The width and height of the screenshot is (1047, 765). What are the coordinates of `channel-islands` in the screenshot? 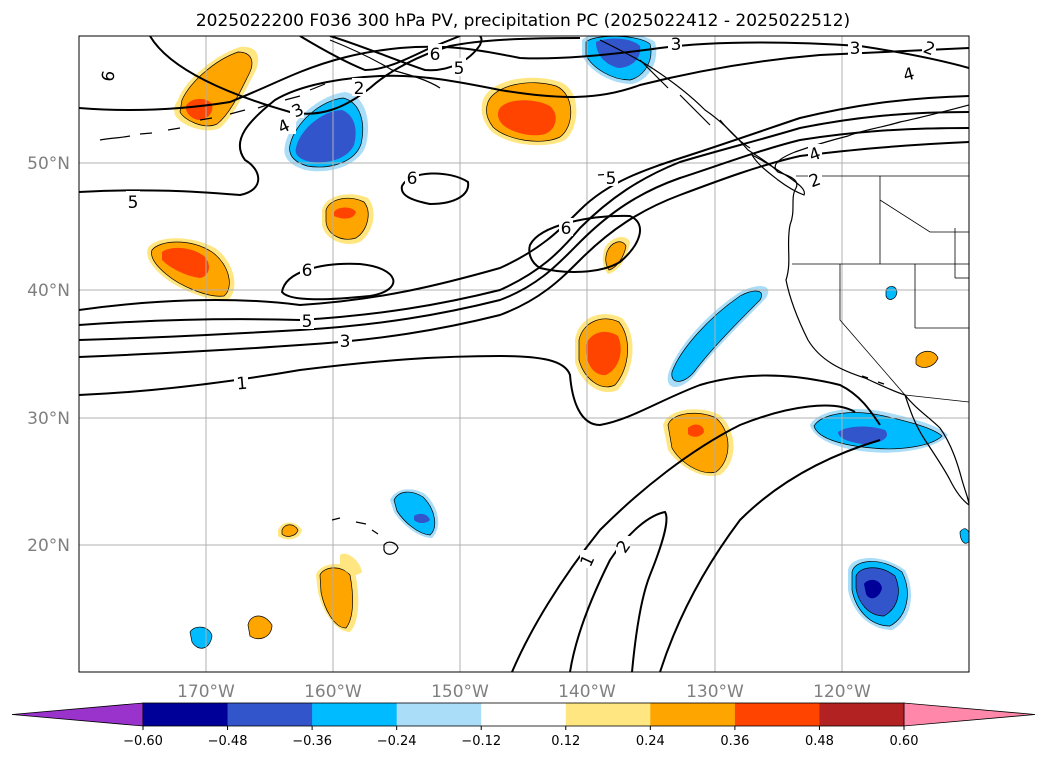 It's located at (873, 380).